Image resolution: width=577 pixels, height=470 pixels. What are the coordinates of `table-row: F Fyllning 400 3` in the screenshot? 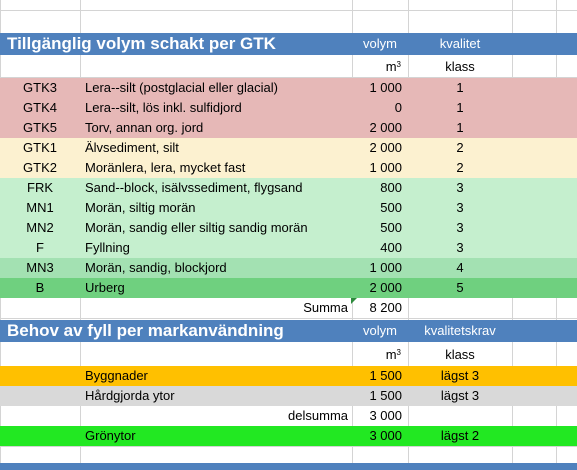 It's located at (288, 248).